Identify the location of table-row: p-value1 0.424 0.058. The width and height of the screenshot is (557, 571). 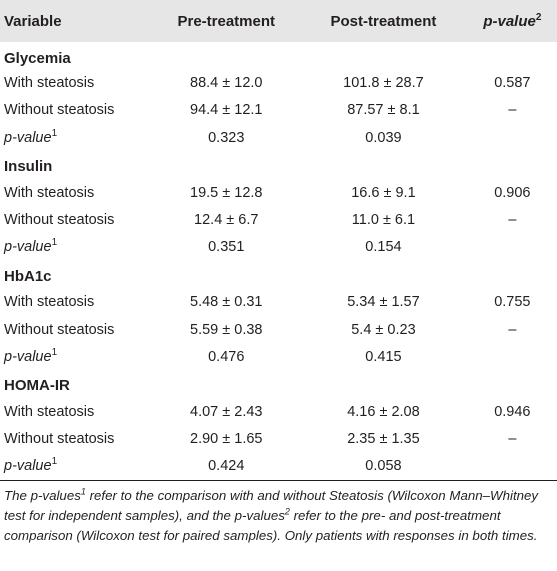
(278, 466).